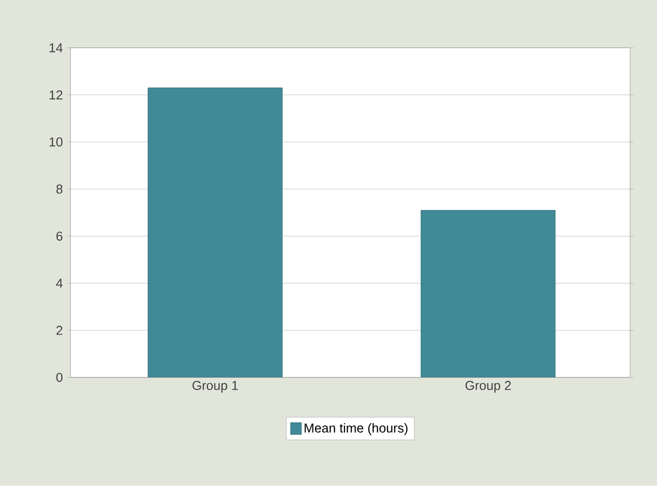  What do you see at coordinates (215, 386) in the screenshot?
I see `x-tick-label: Group 1` at bounding box center [215, 386].